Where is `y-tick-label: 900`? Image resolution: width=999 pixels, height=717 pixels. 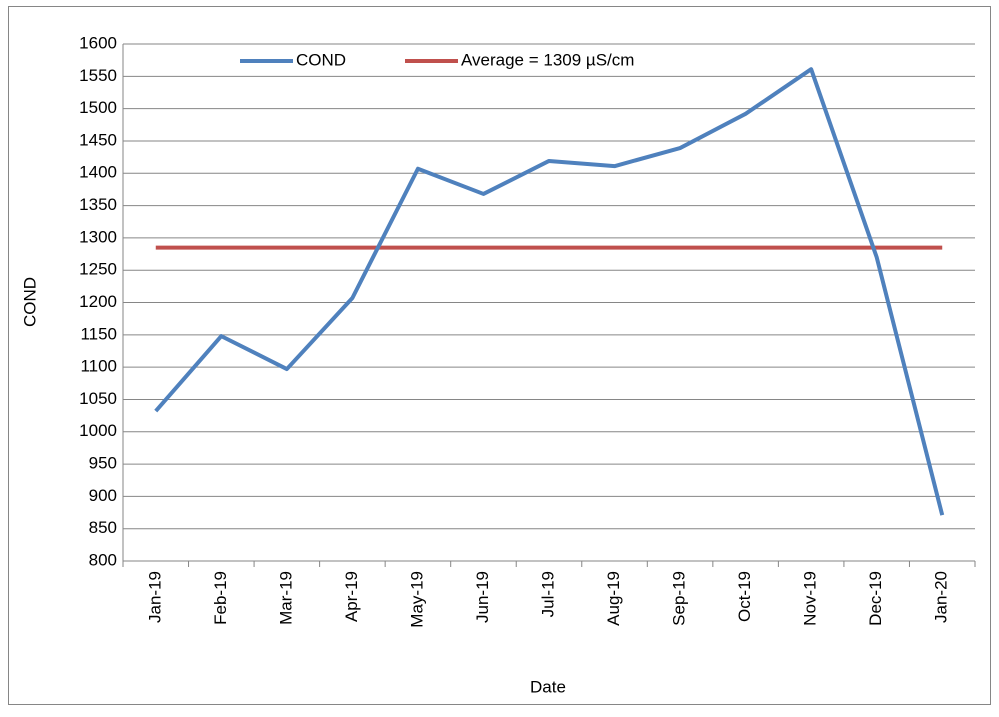
y-tick-label: 900 is located at coordinates (103, 495).